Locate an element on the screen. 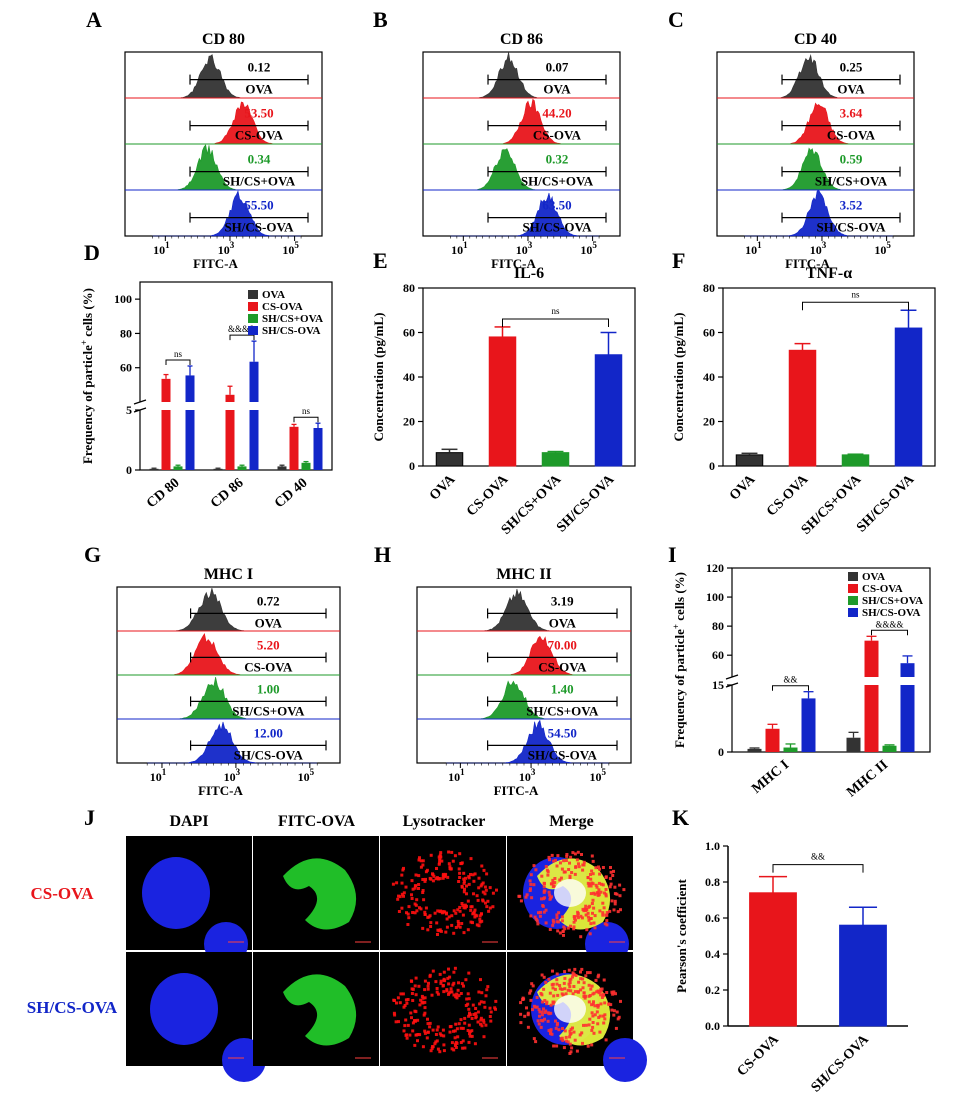 The width and height of the screenshot is (955, 1119). y-axis-label-superscript: + is located at coordinates (676, 626).